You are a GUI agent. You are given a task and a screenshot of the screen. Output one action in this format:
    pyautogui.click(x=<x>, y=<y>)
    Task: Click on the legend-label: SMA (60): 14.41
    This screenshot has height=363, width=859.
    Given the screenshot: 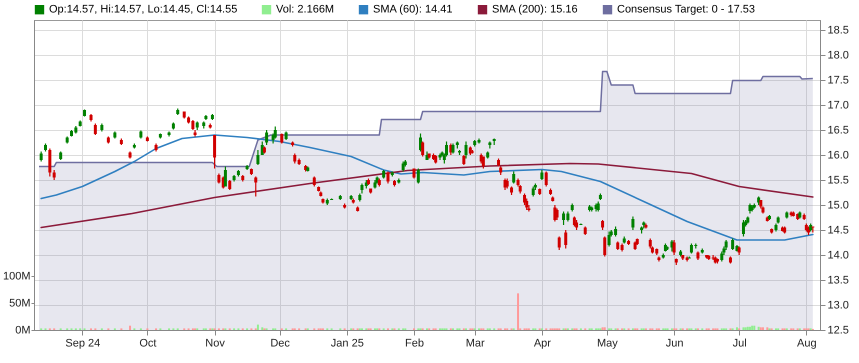 What is the action you would take?
    pyautogui.click(x=412, y=10)
    